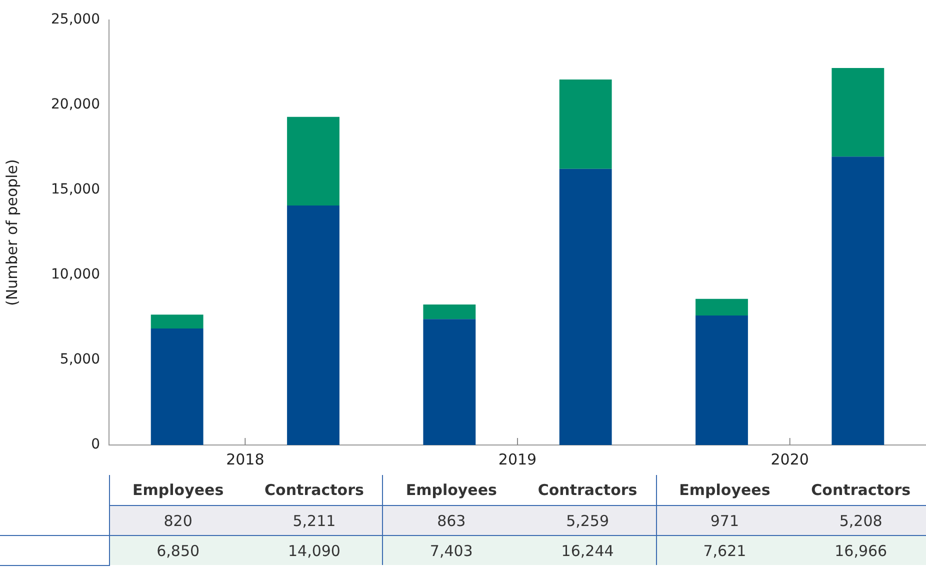 Image resolution: width=926 pixels, height=570 pixels. I want to click on y-axis-title: (Number of people), so click(11, 232).